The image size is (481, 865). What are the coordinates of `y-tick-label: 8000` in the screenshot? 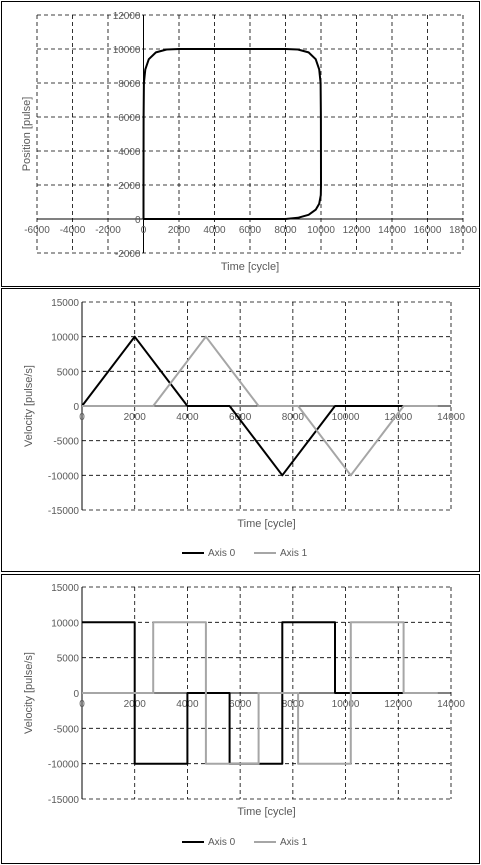 It's located at (129, 84).